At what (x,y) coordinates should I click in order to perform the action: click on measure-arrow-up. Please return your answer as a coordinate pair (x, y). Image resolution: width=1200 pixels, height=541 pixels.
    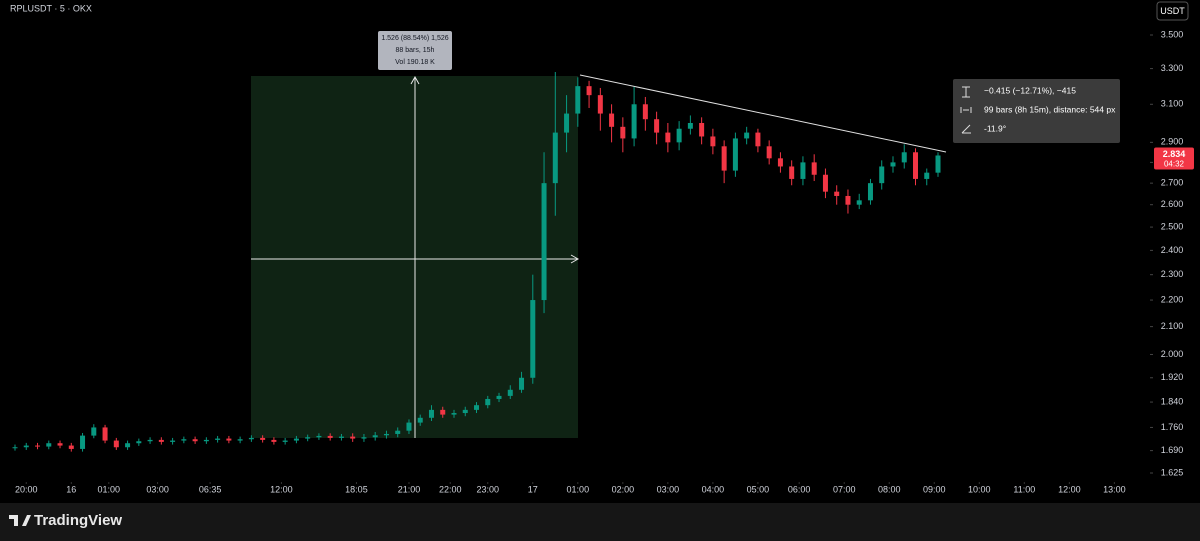
    Looking at the image, I should click on (415, 80).